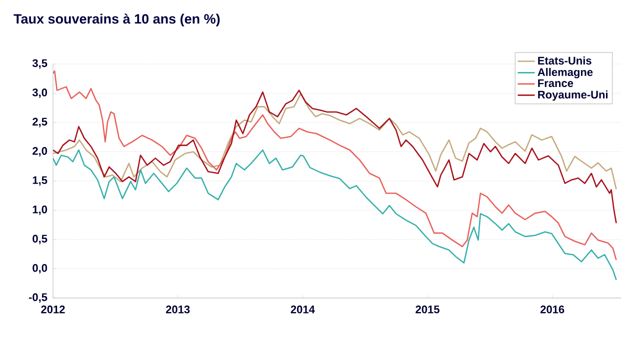 The height and width of the screenshot is (348, 640). I want to click on x-tick-label: 2014, so click(302, 310).